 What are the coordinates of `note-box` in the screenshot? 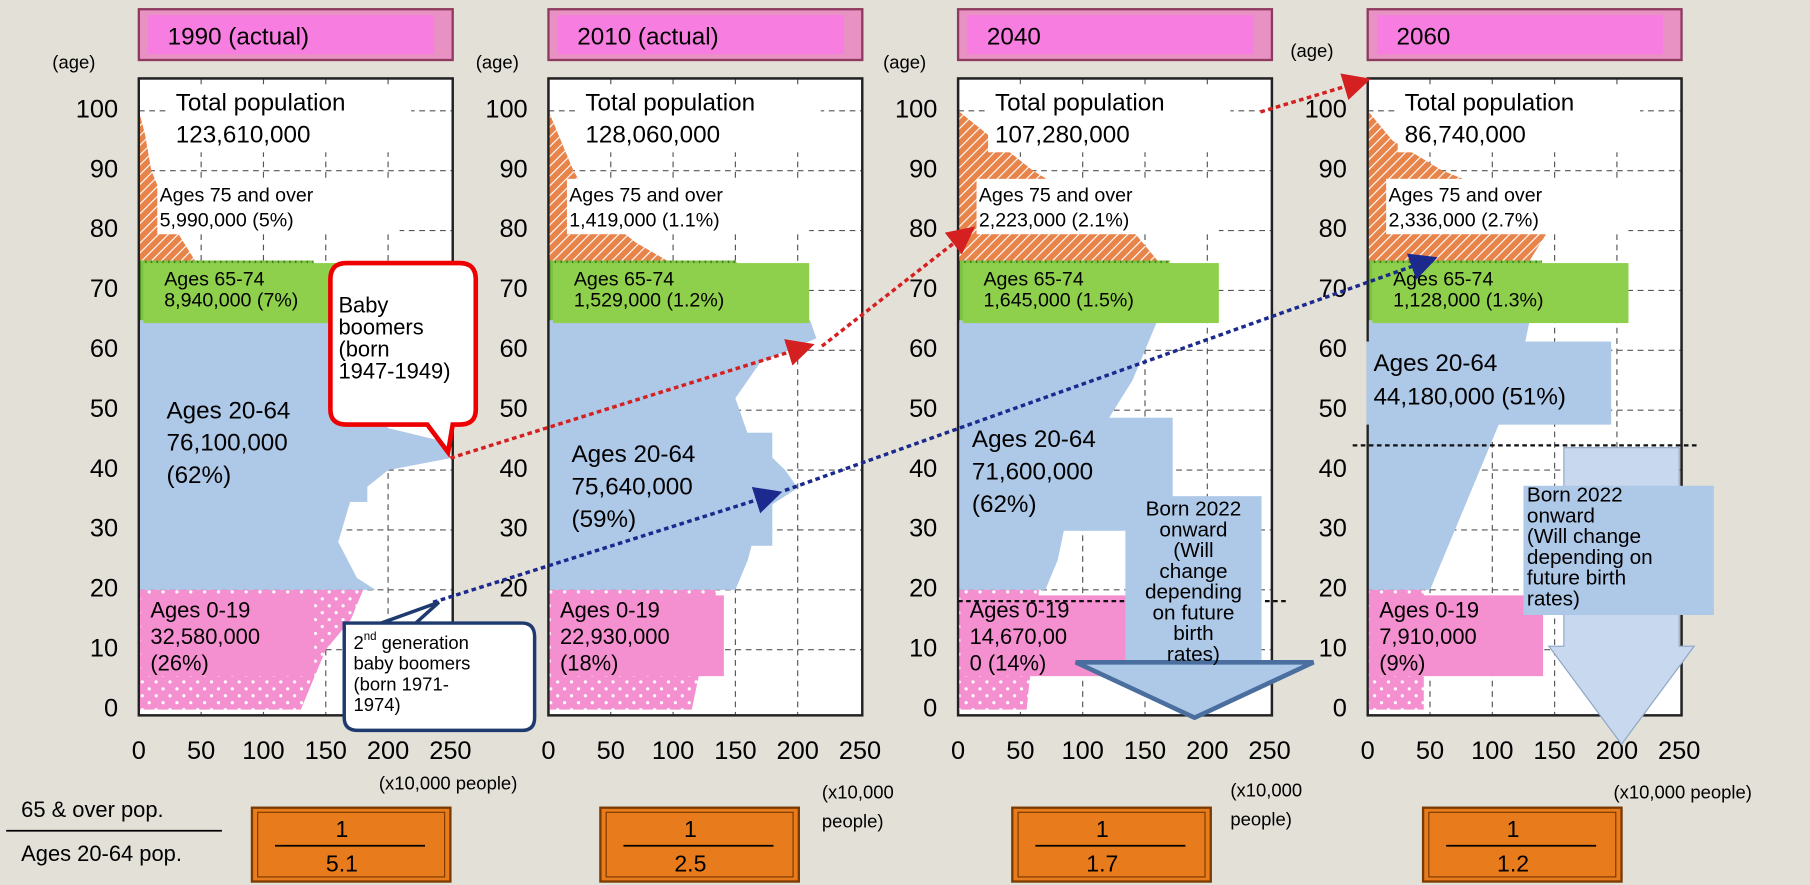 It's located at (1618, 550).